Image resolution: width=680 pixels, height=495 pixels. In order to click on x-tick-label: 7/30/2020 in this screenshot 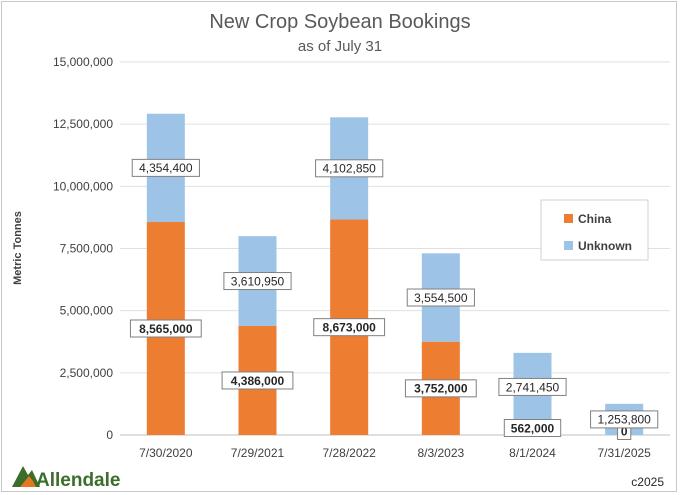, I will do `click(166, 453)`.